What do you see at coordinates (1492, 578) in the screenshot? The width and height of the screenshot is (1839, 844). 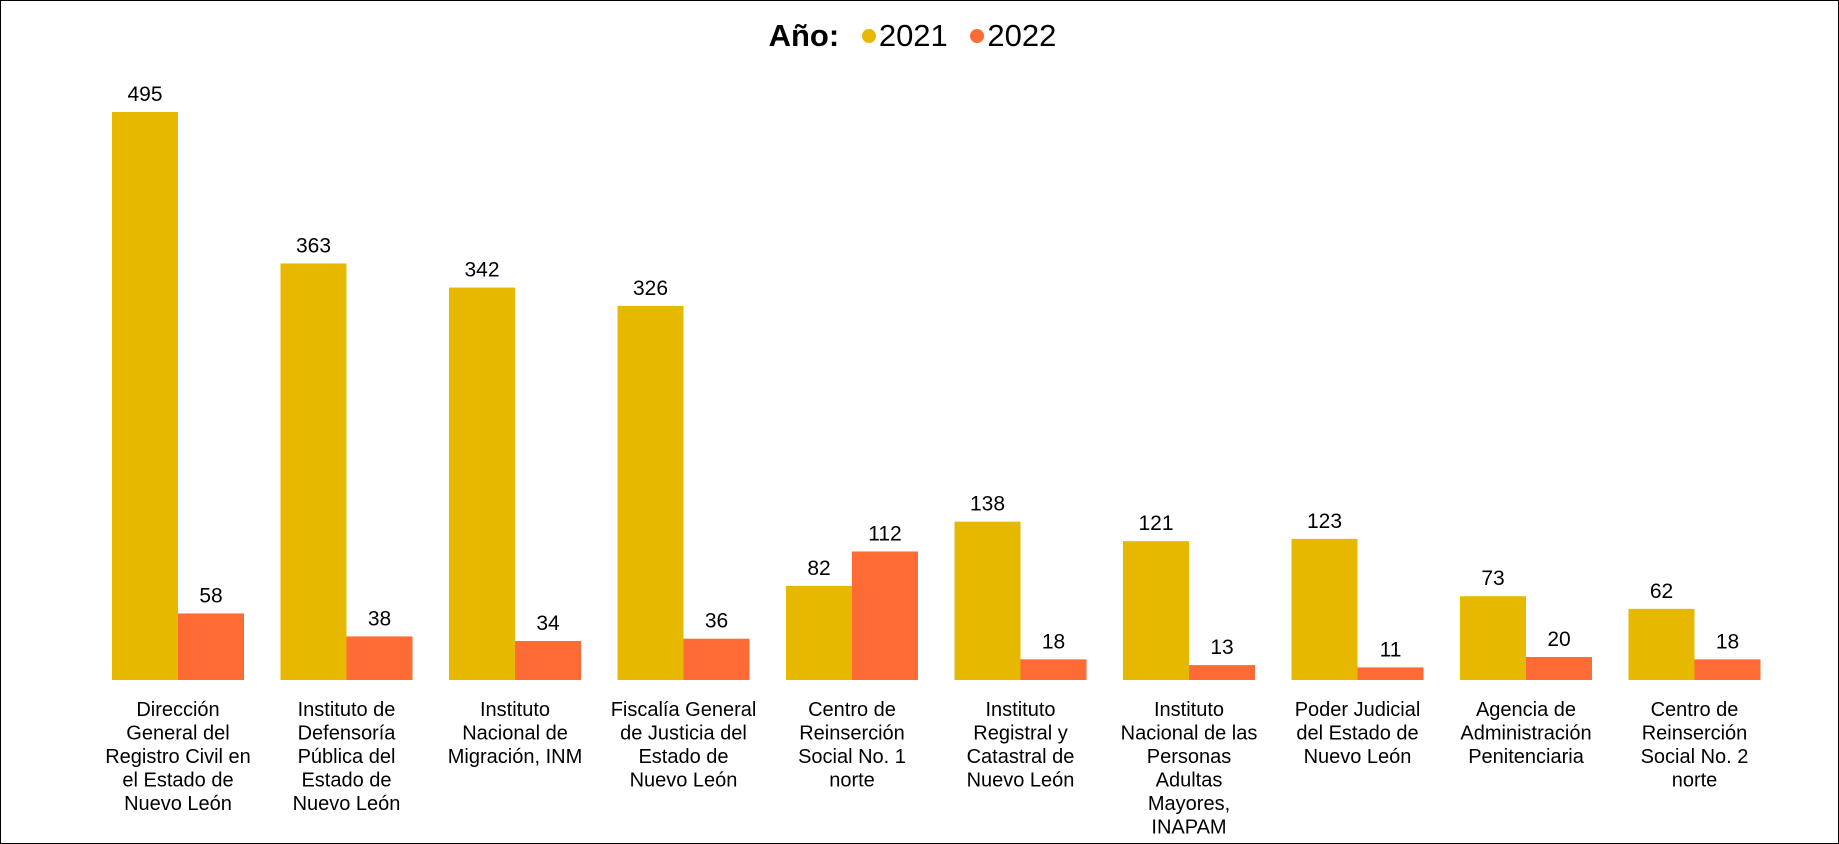 I see `value-label-2021-9: 73` at bounding box center [1492, 578].